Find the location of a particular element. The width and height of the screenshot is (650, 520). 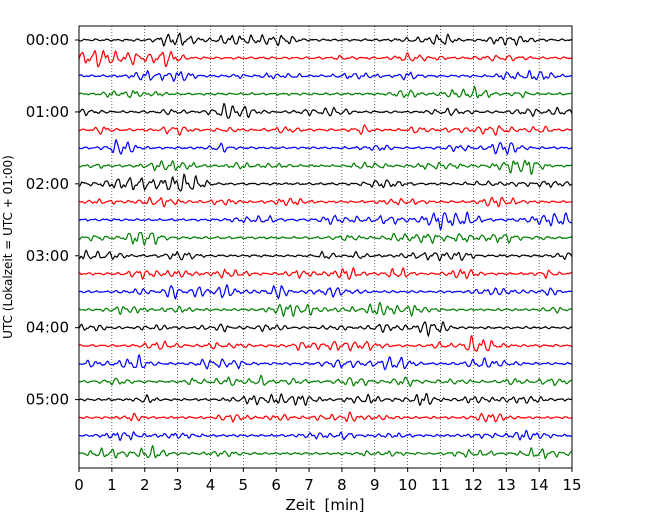

x-tick-label-5: 5 is located at coordinates (244, 485).